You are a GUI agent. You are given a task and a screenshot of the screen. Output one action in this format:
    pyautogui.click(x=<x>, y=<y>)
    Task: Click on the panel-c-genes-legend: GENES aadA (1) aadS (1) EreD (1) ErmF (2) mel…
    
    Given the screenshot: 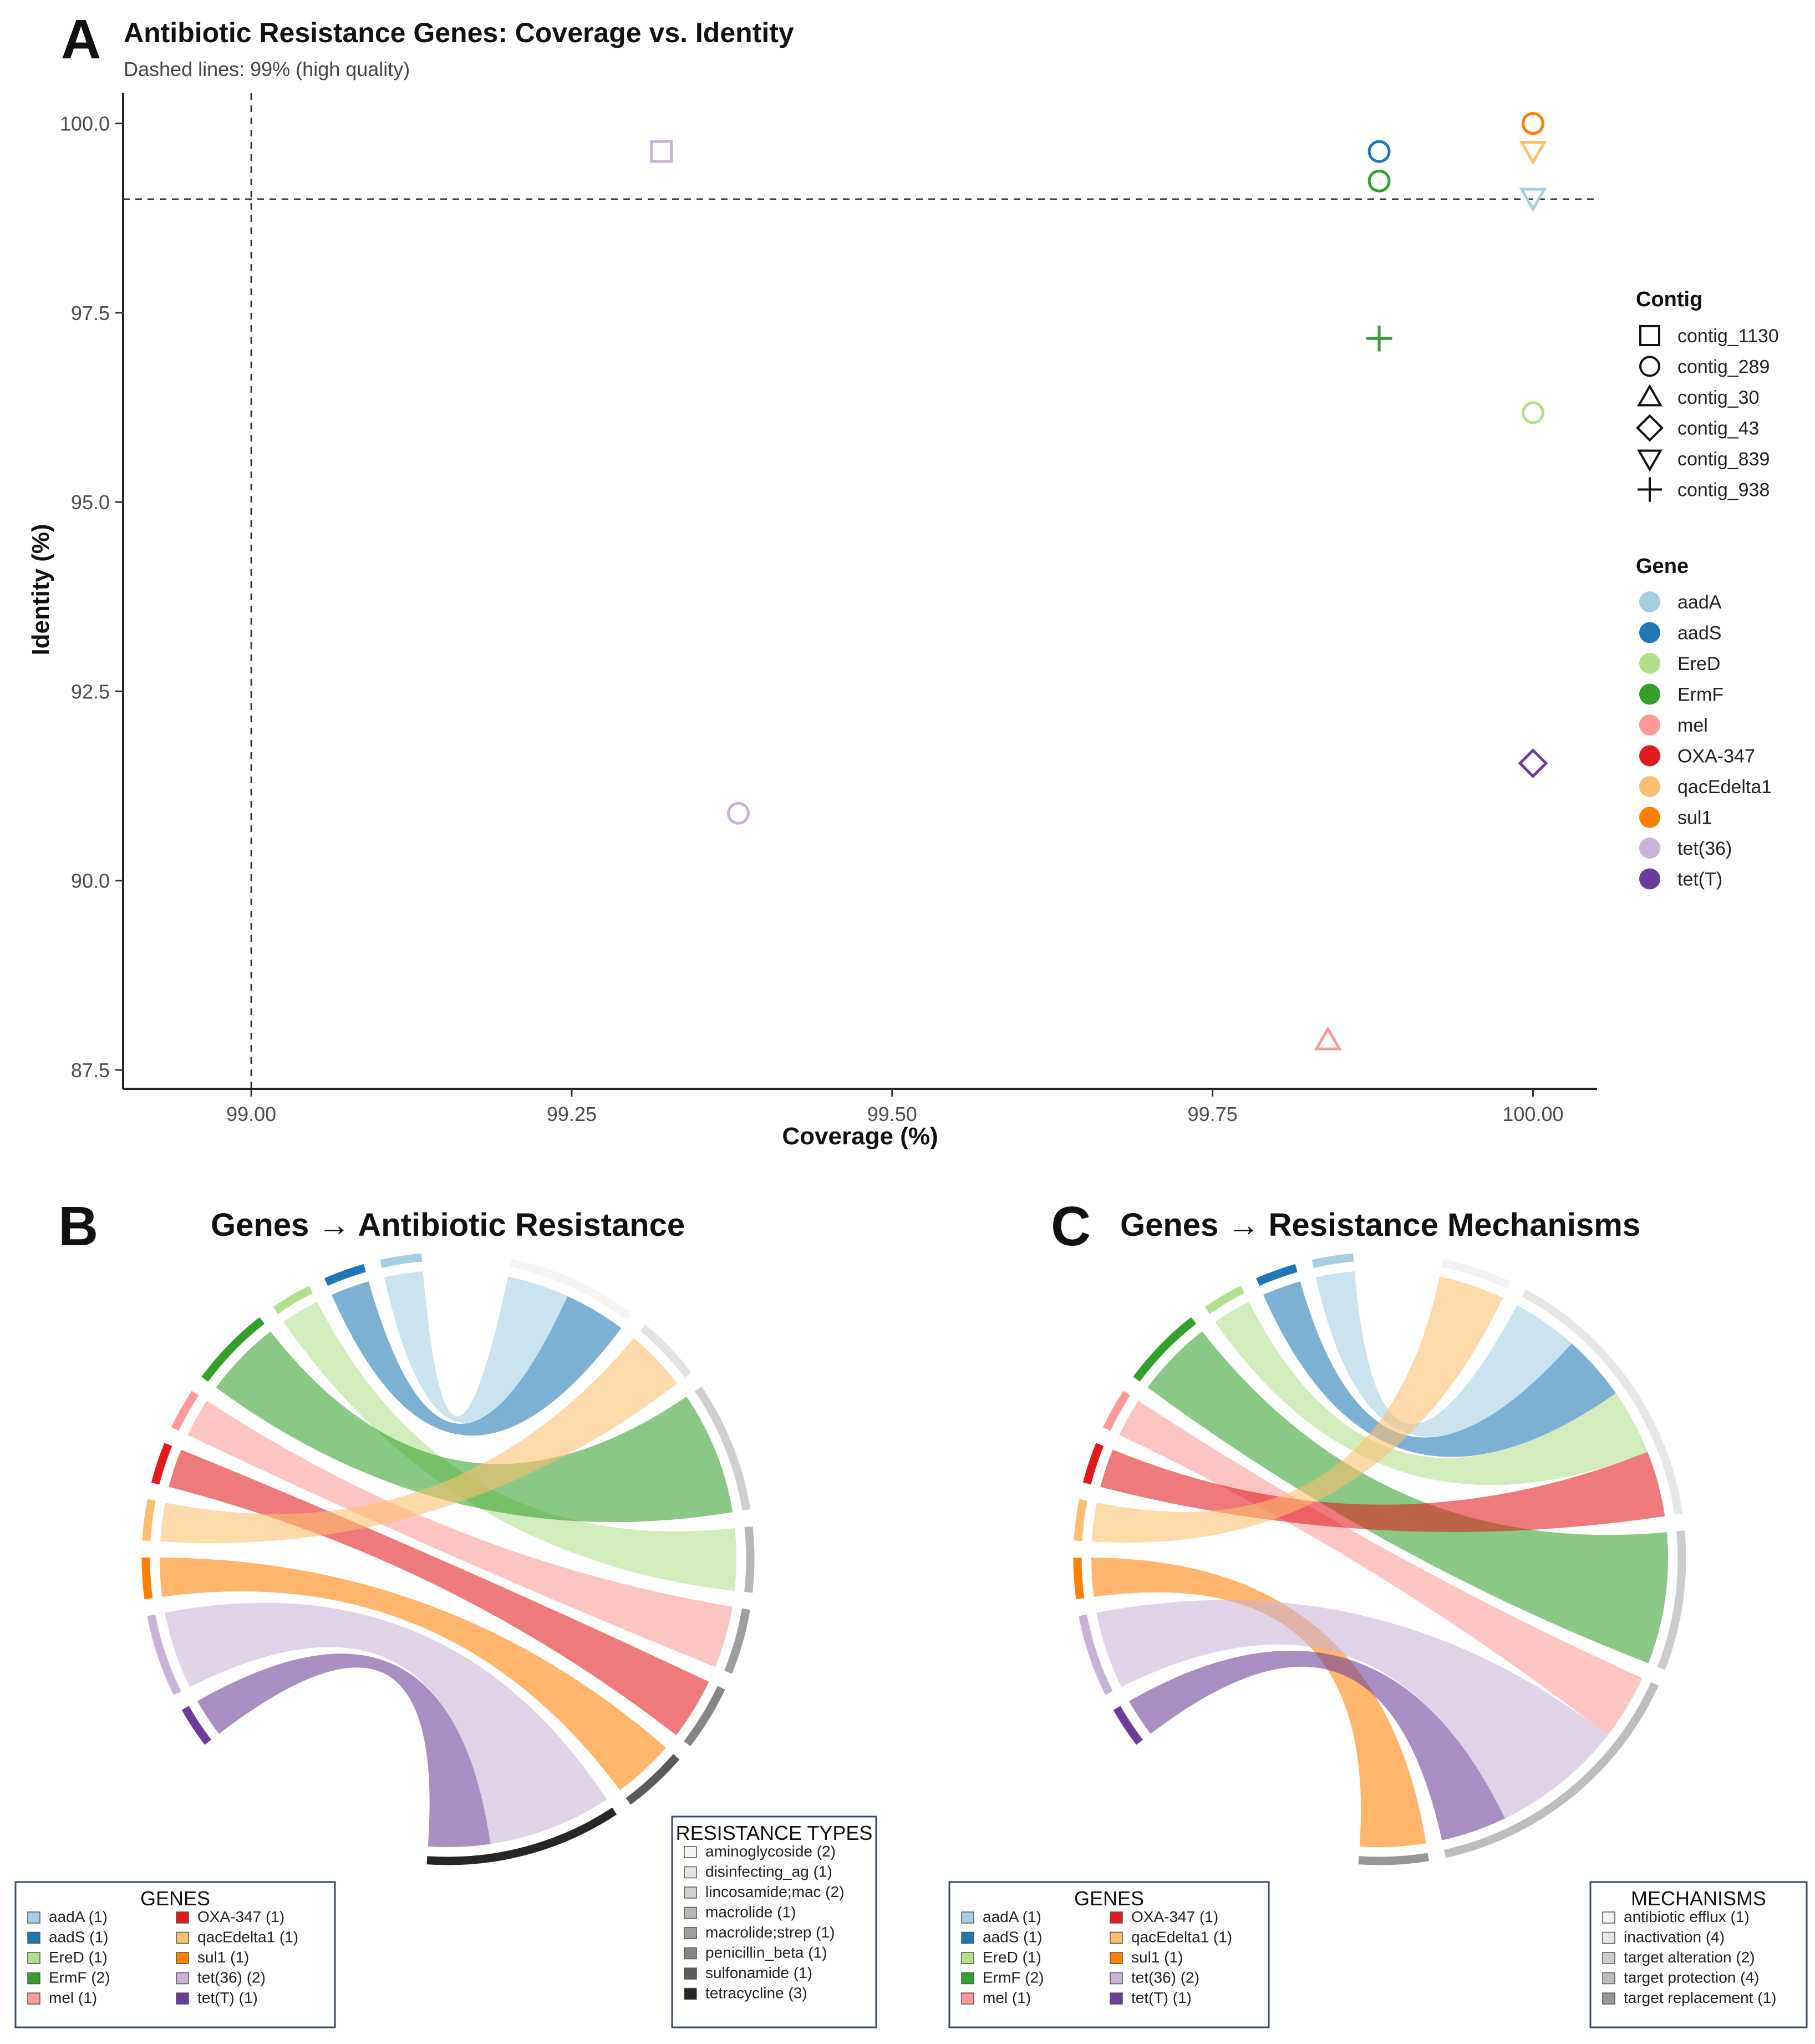 What is the action you would take?
    pyautogui.click(x=1109, y=1954)
    